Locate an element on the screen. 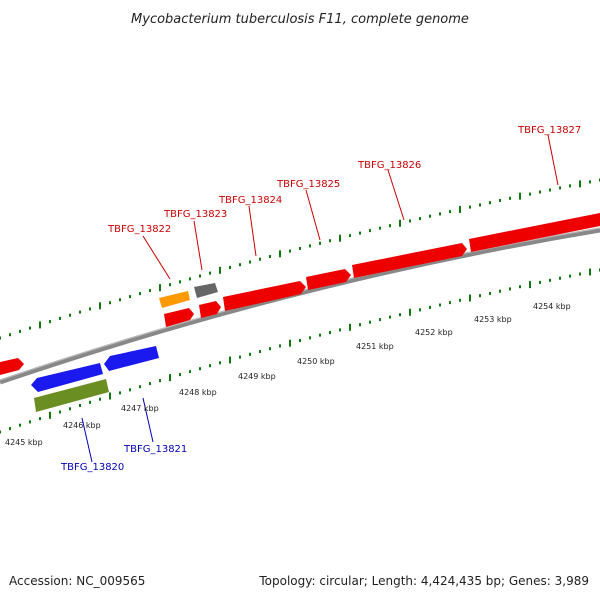 The width and height of the screenshot is (600, 600). label-tbfg-13824: TBFG_13824 is located at coordinates (250, 200).